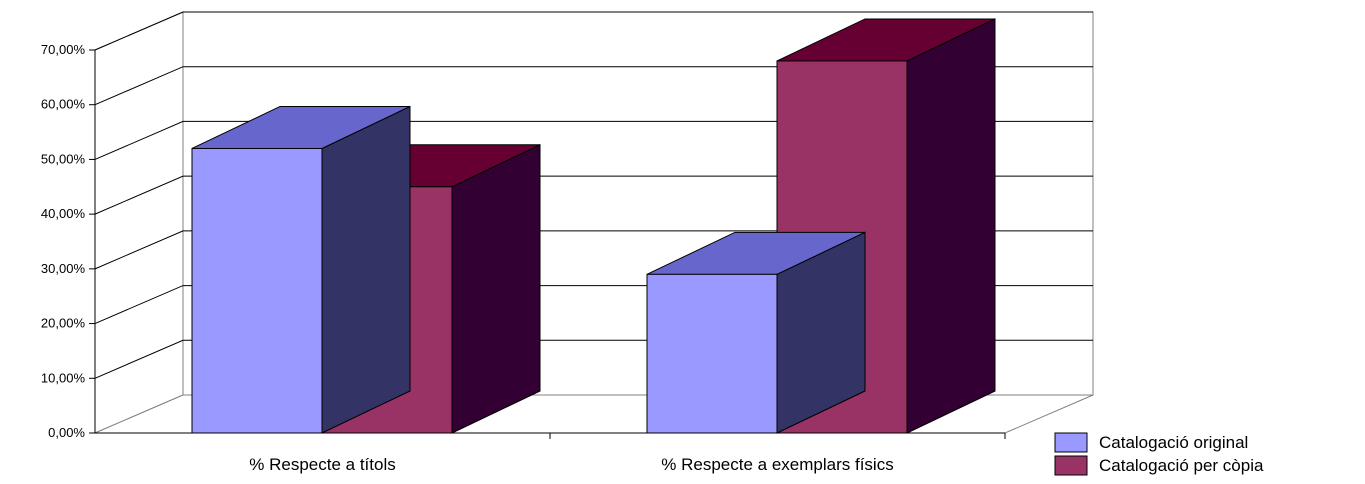 This screenshot has height=484, width=1365. What do you see at coordinates (777, 464) in the screenshot?
I see `x-tick-label: % Respecte a exemplars físics` at bounding box center [777, 464].